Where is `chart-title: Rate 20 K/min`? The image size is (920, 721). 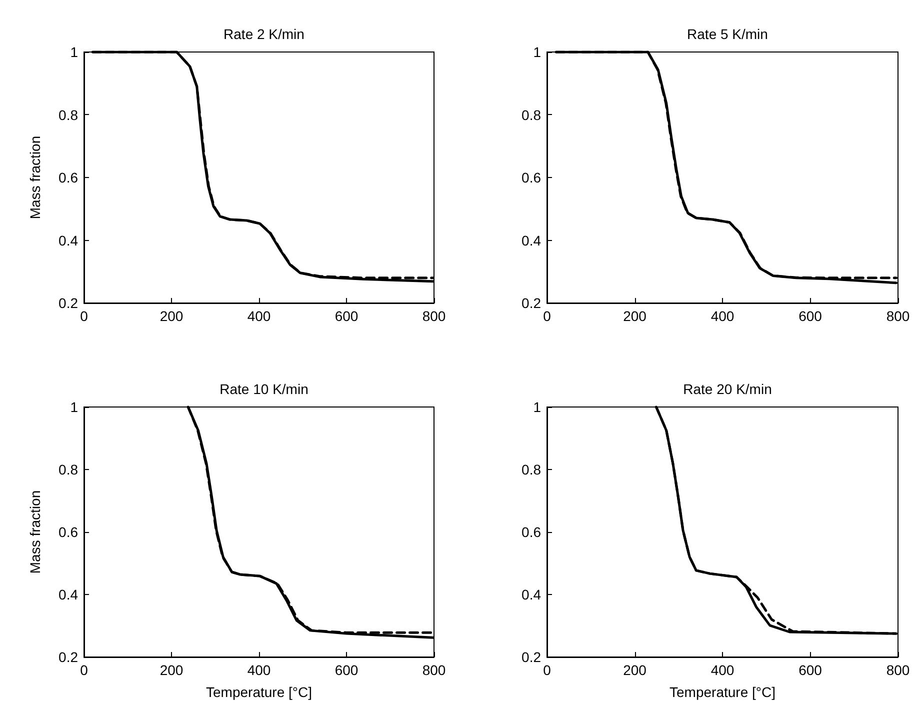
chart-title: Rate 20 K/min is located at coordinates (727, 389).